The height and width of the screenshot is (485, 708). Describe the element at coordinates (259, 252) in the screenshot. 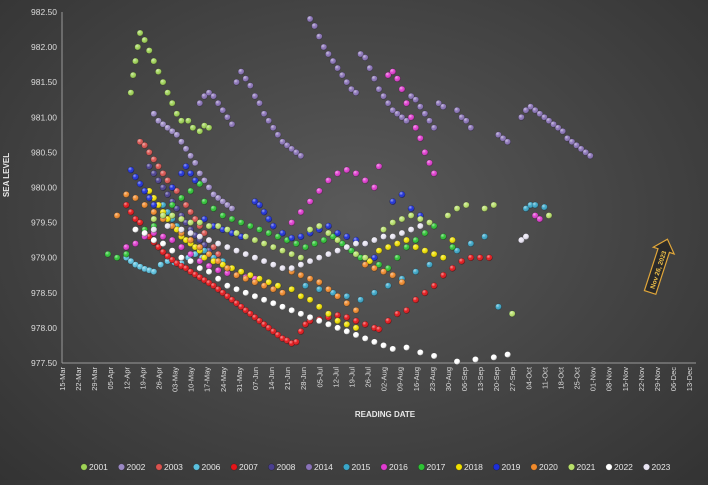

I see `series-2020` at that location.